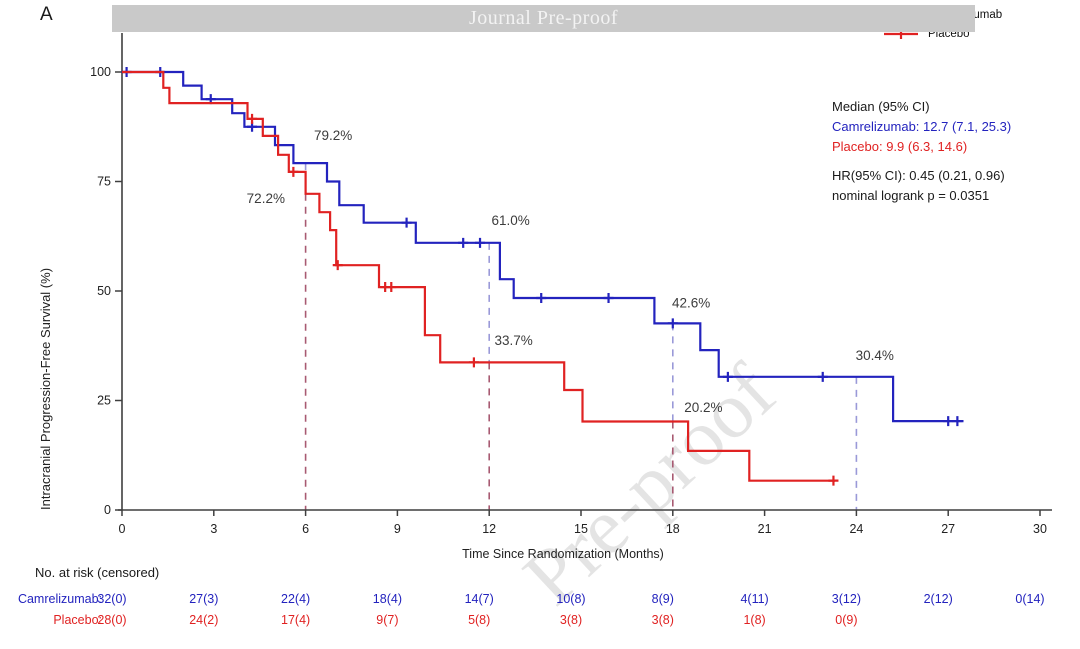  Describe the element at coordinates (703, 407) in the screenshot. I see `annotation-label: 20.2%` at that location.